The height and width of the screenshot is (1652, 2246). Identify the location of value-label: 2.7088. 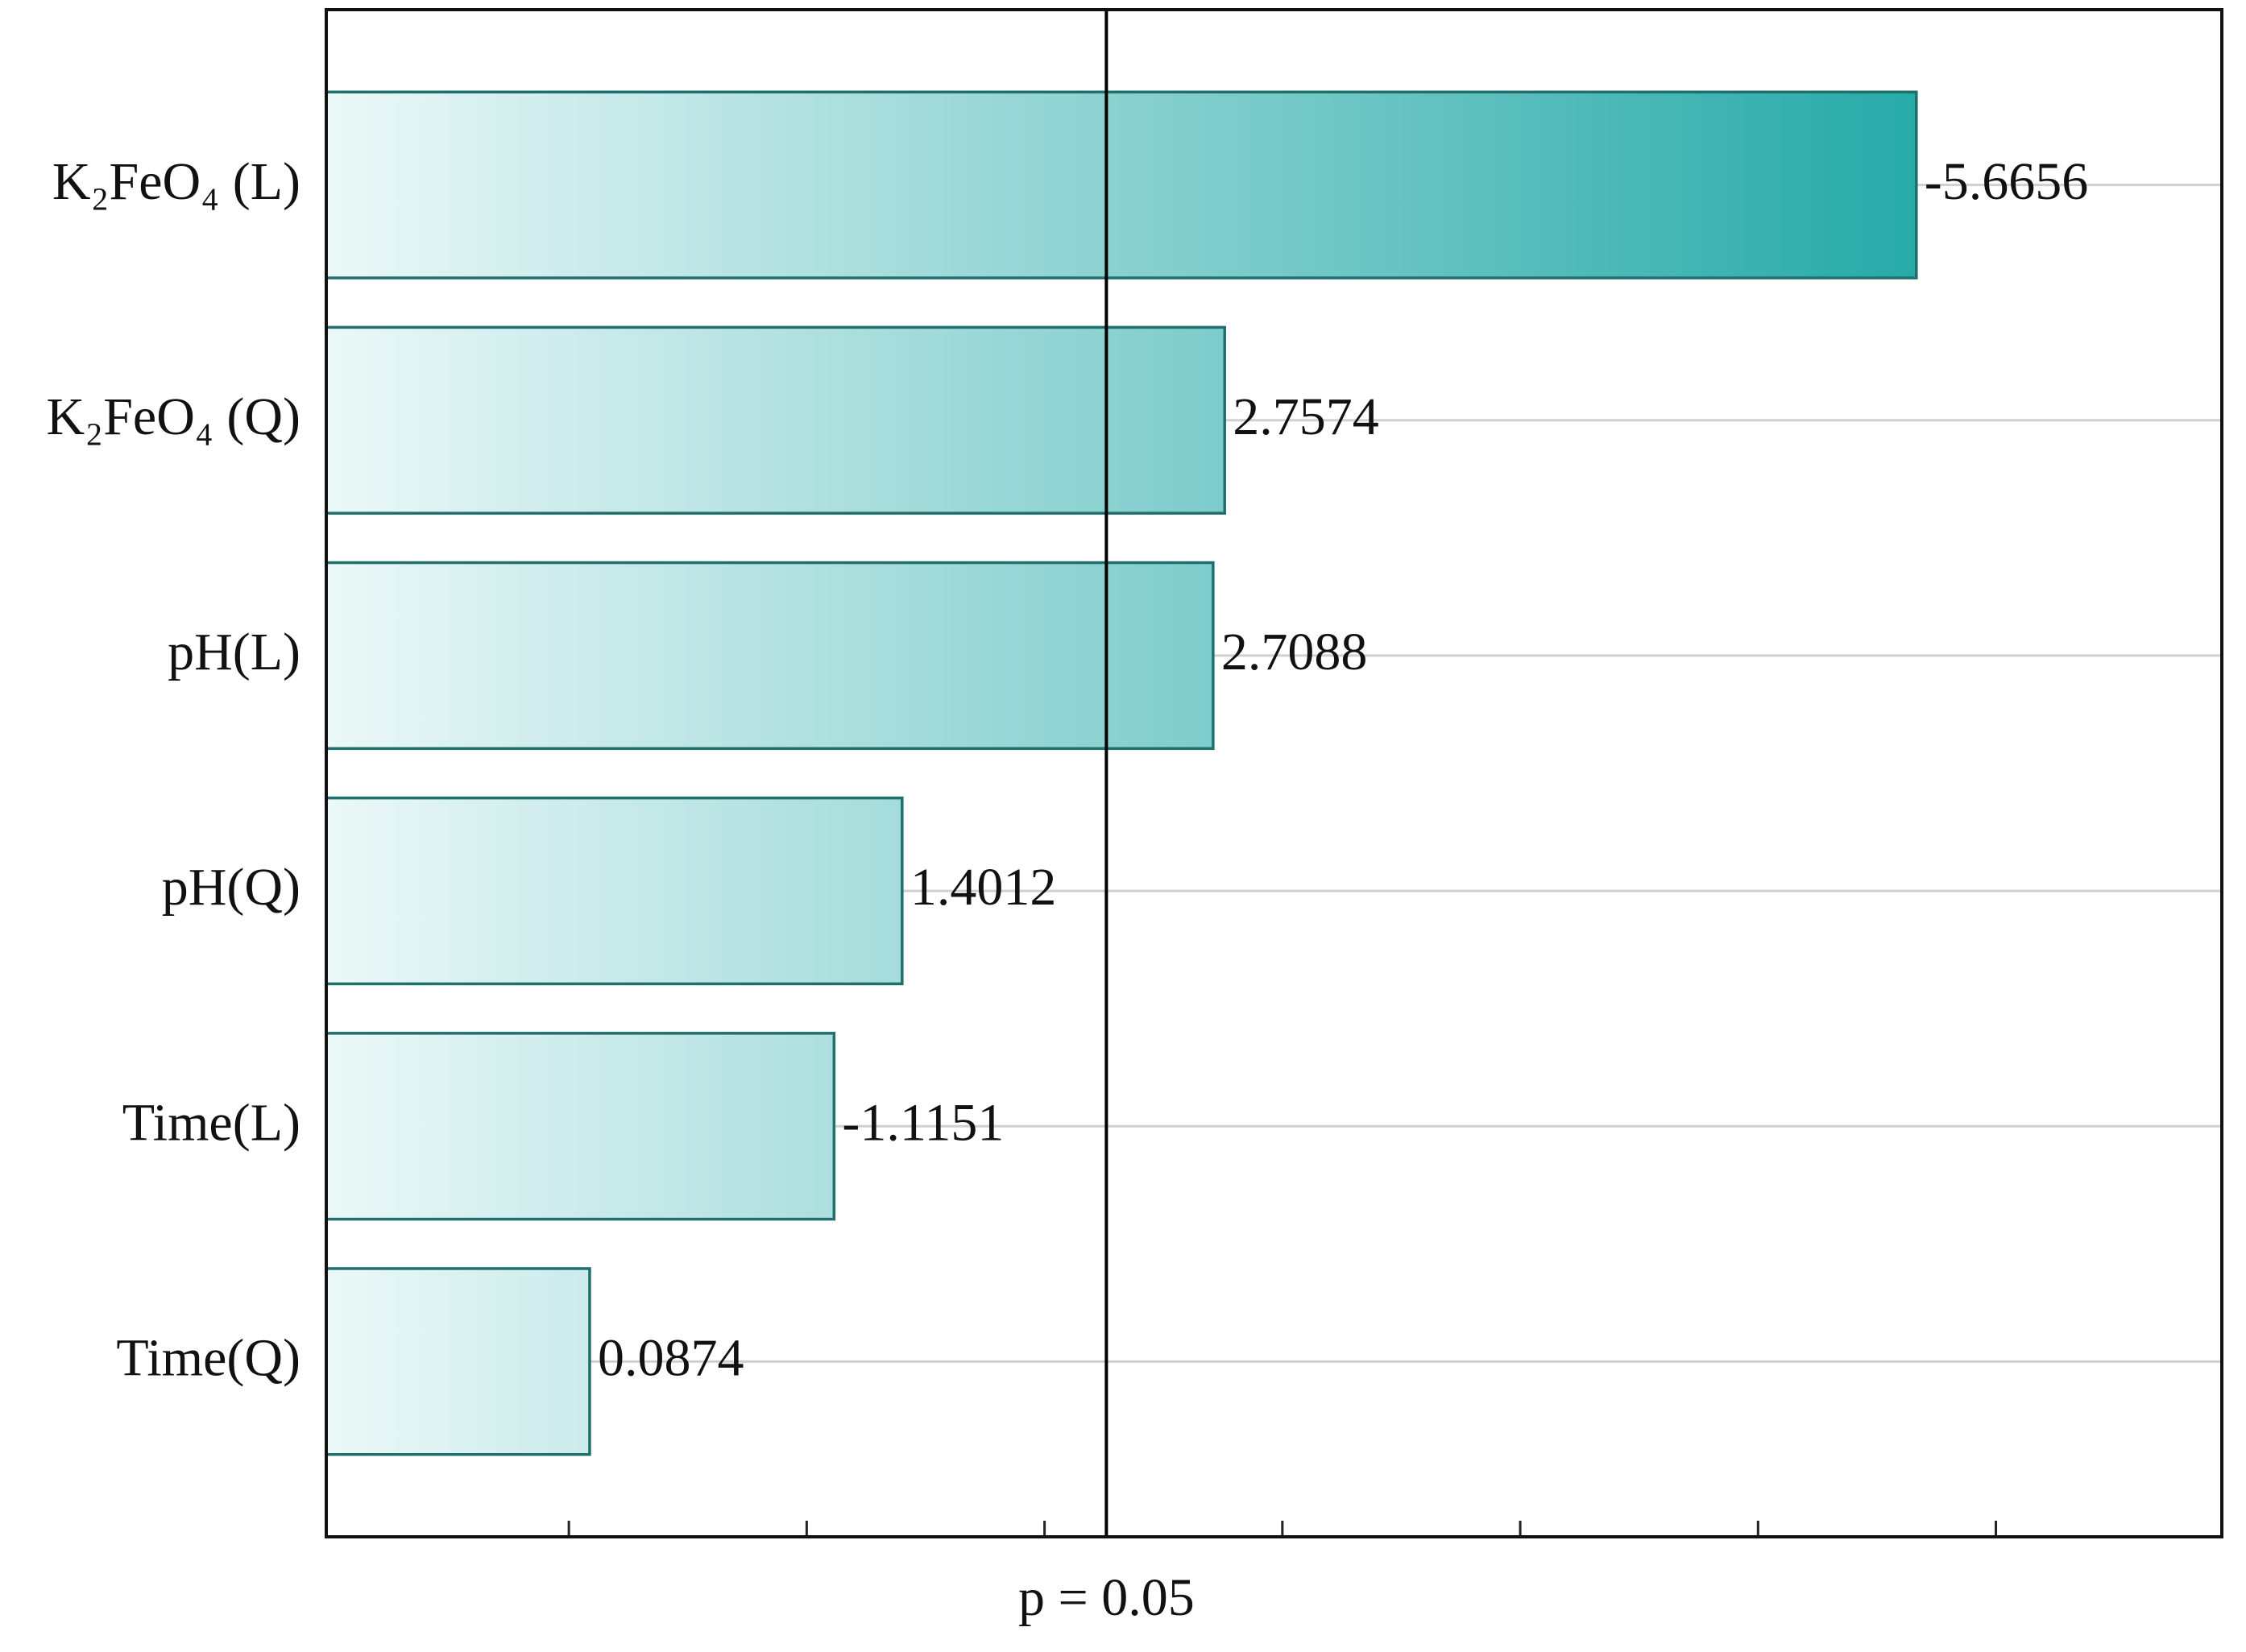
(1294, 652).